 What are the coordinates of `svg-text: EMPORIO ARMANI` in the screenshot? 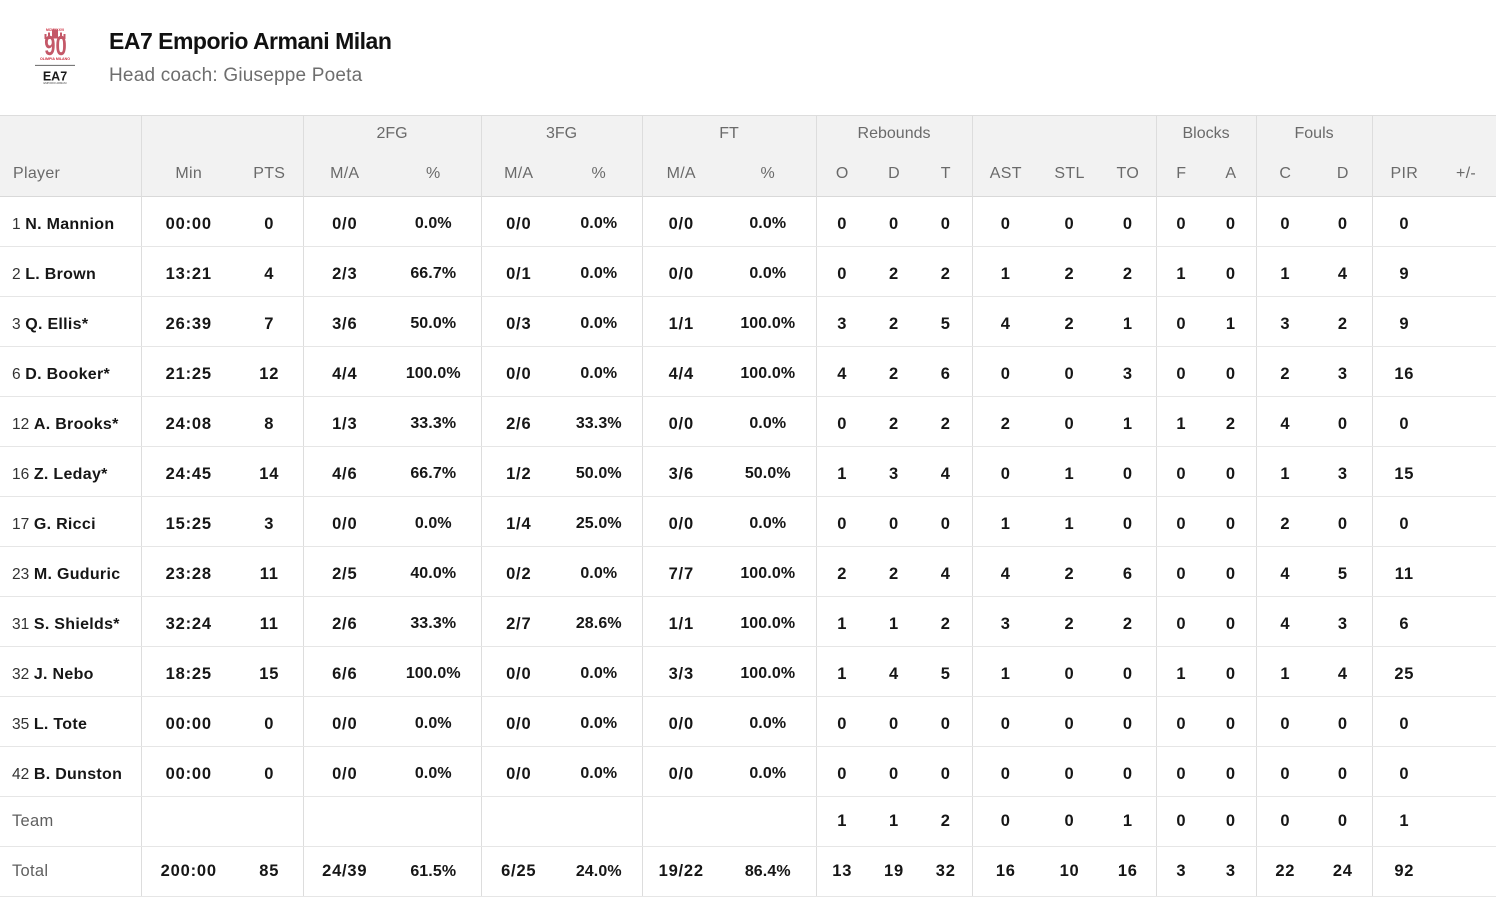 It's located at (55, 83).